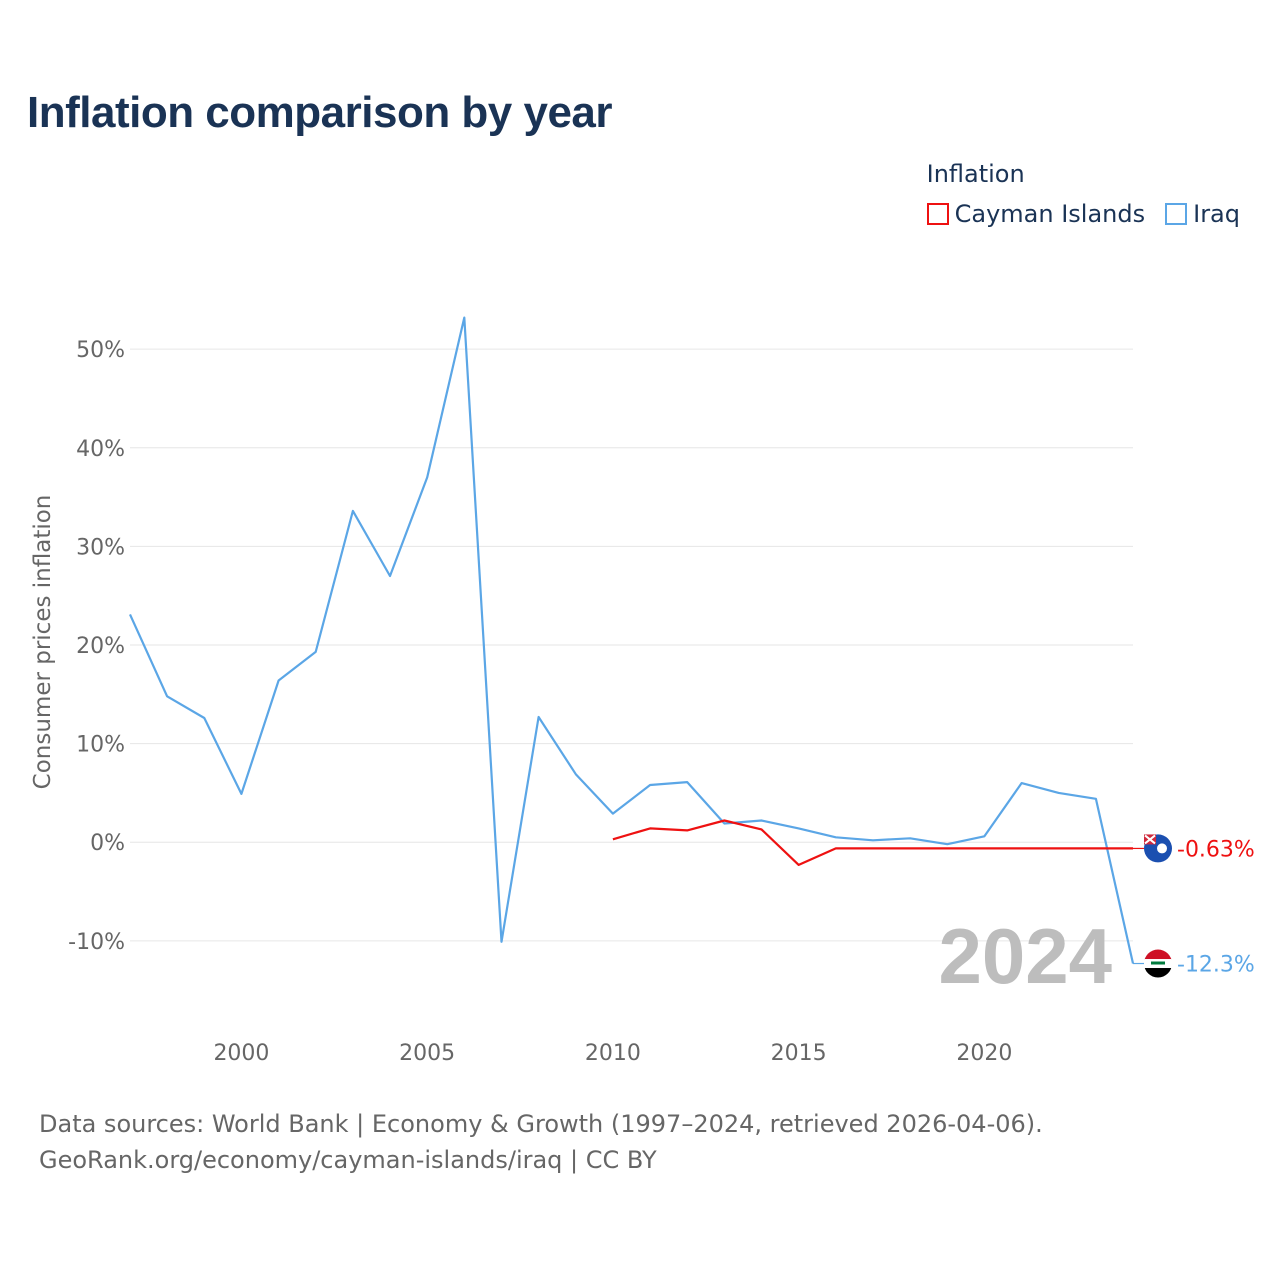  What do you see at coordinates (1083, 194) in the screenshot?
I see `legend: Inflation Cayman Islands Iraq` at bounding box center [1083, 194].